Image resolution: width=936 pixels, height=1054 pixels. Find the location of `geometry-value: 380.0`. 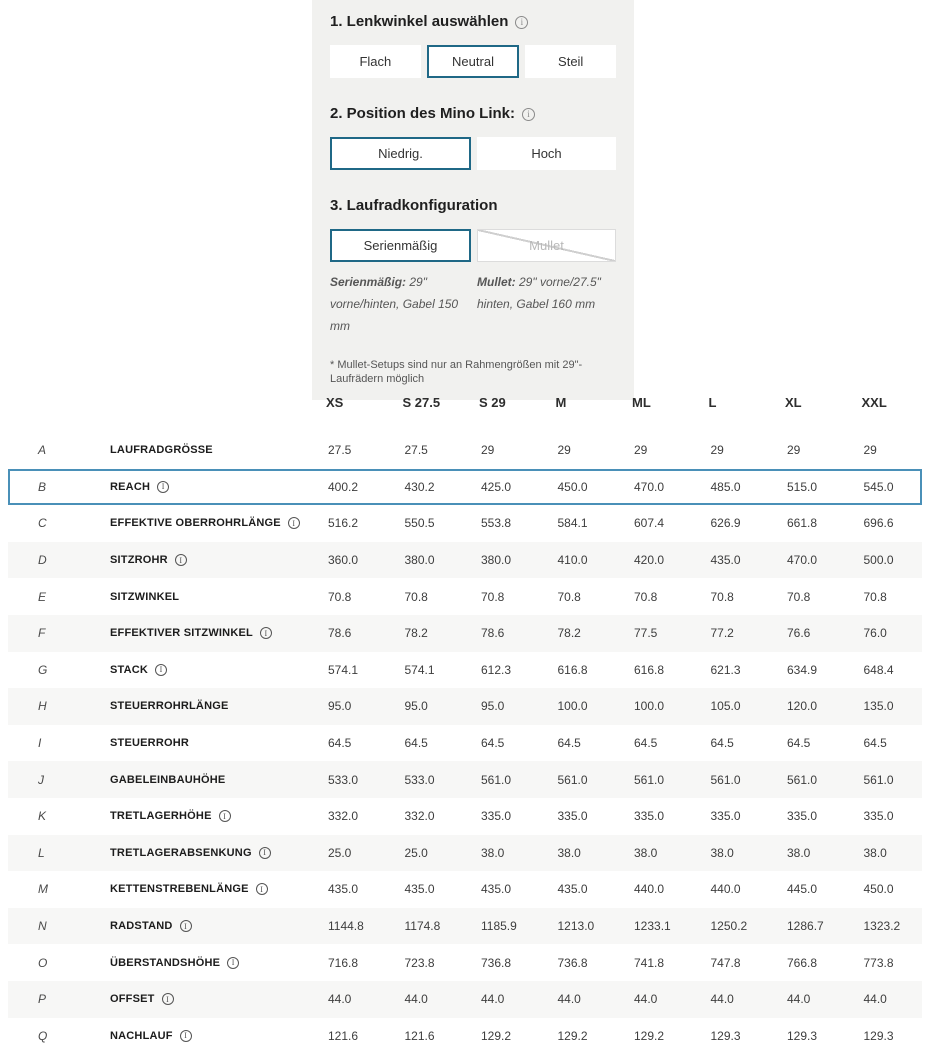

geometry-value: 380.0 is located at coordinates (419, 560).